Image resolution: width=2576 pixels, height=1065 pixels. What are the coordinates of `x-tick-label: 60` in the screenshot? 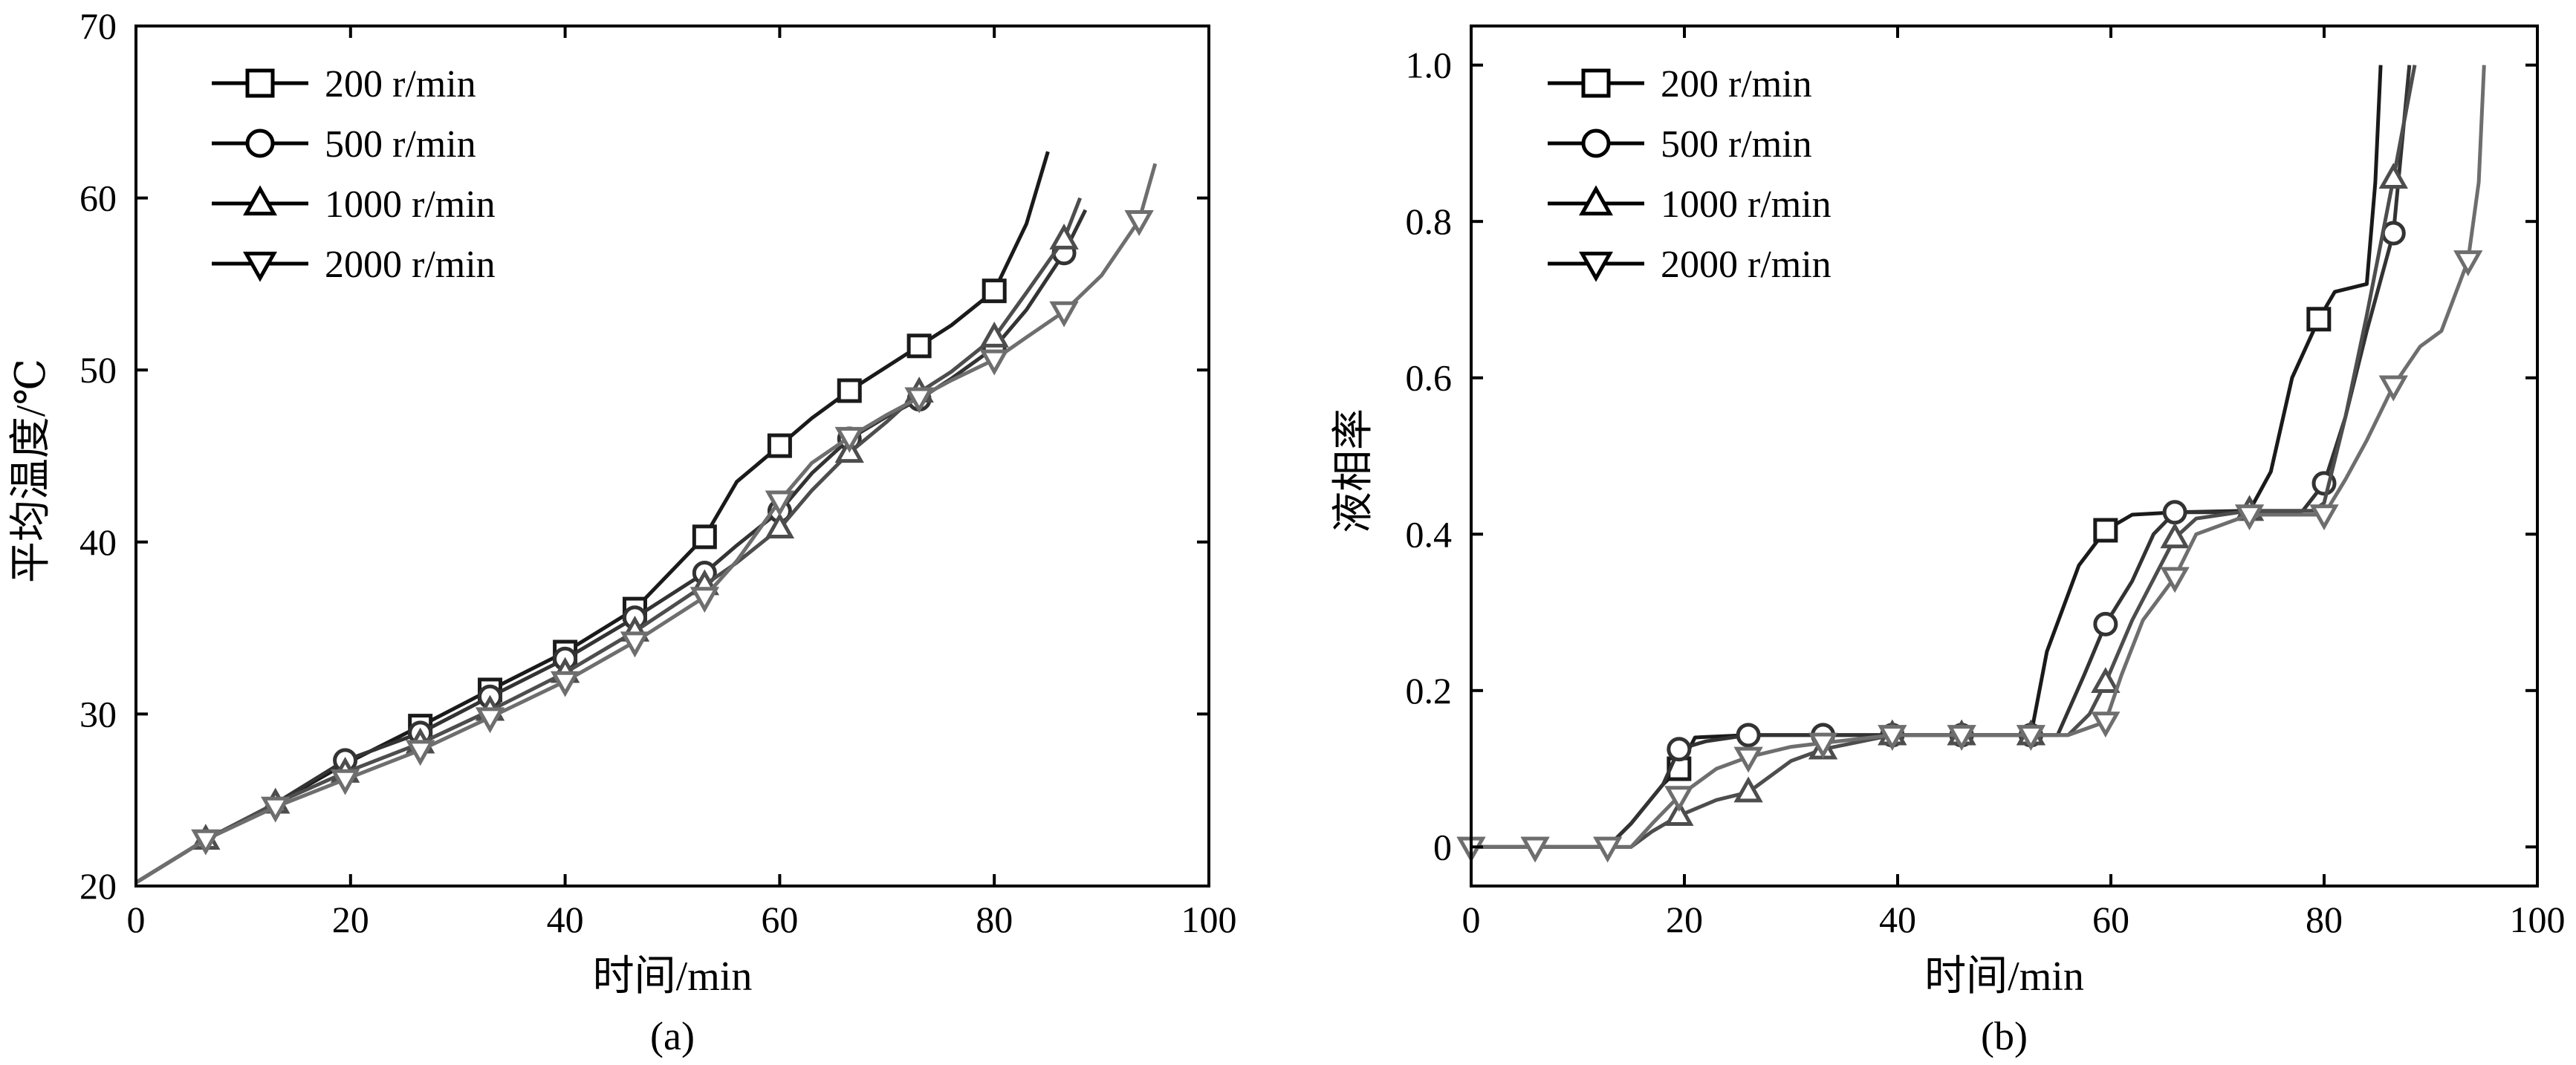 It's located at (779, 919).